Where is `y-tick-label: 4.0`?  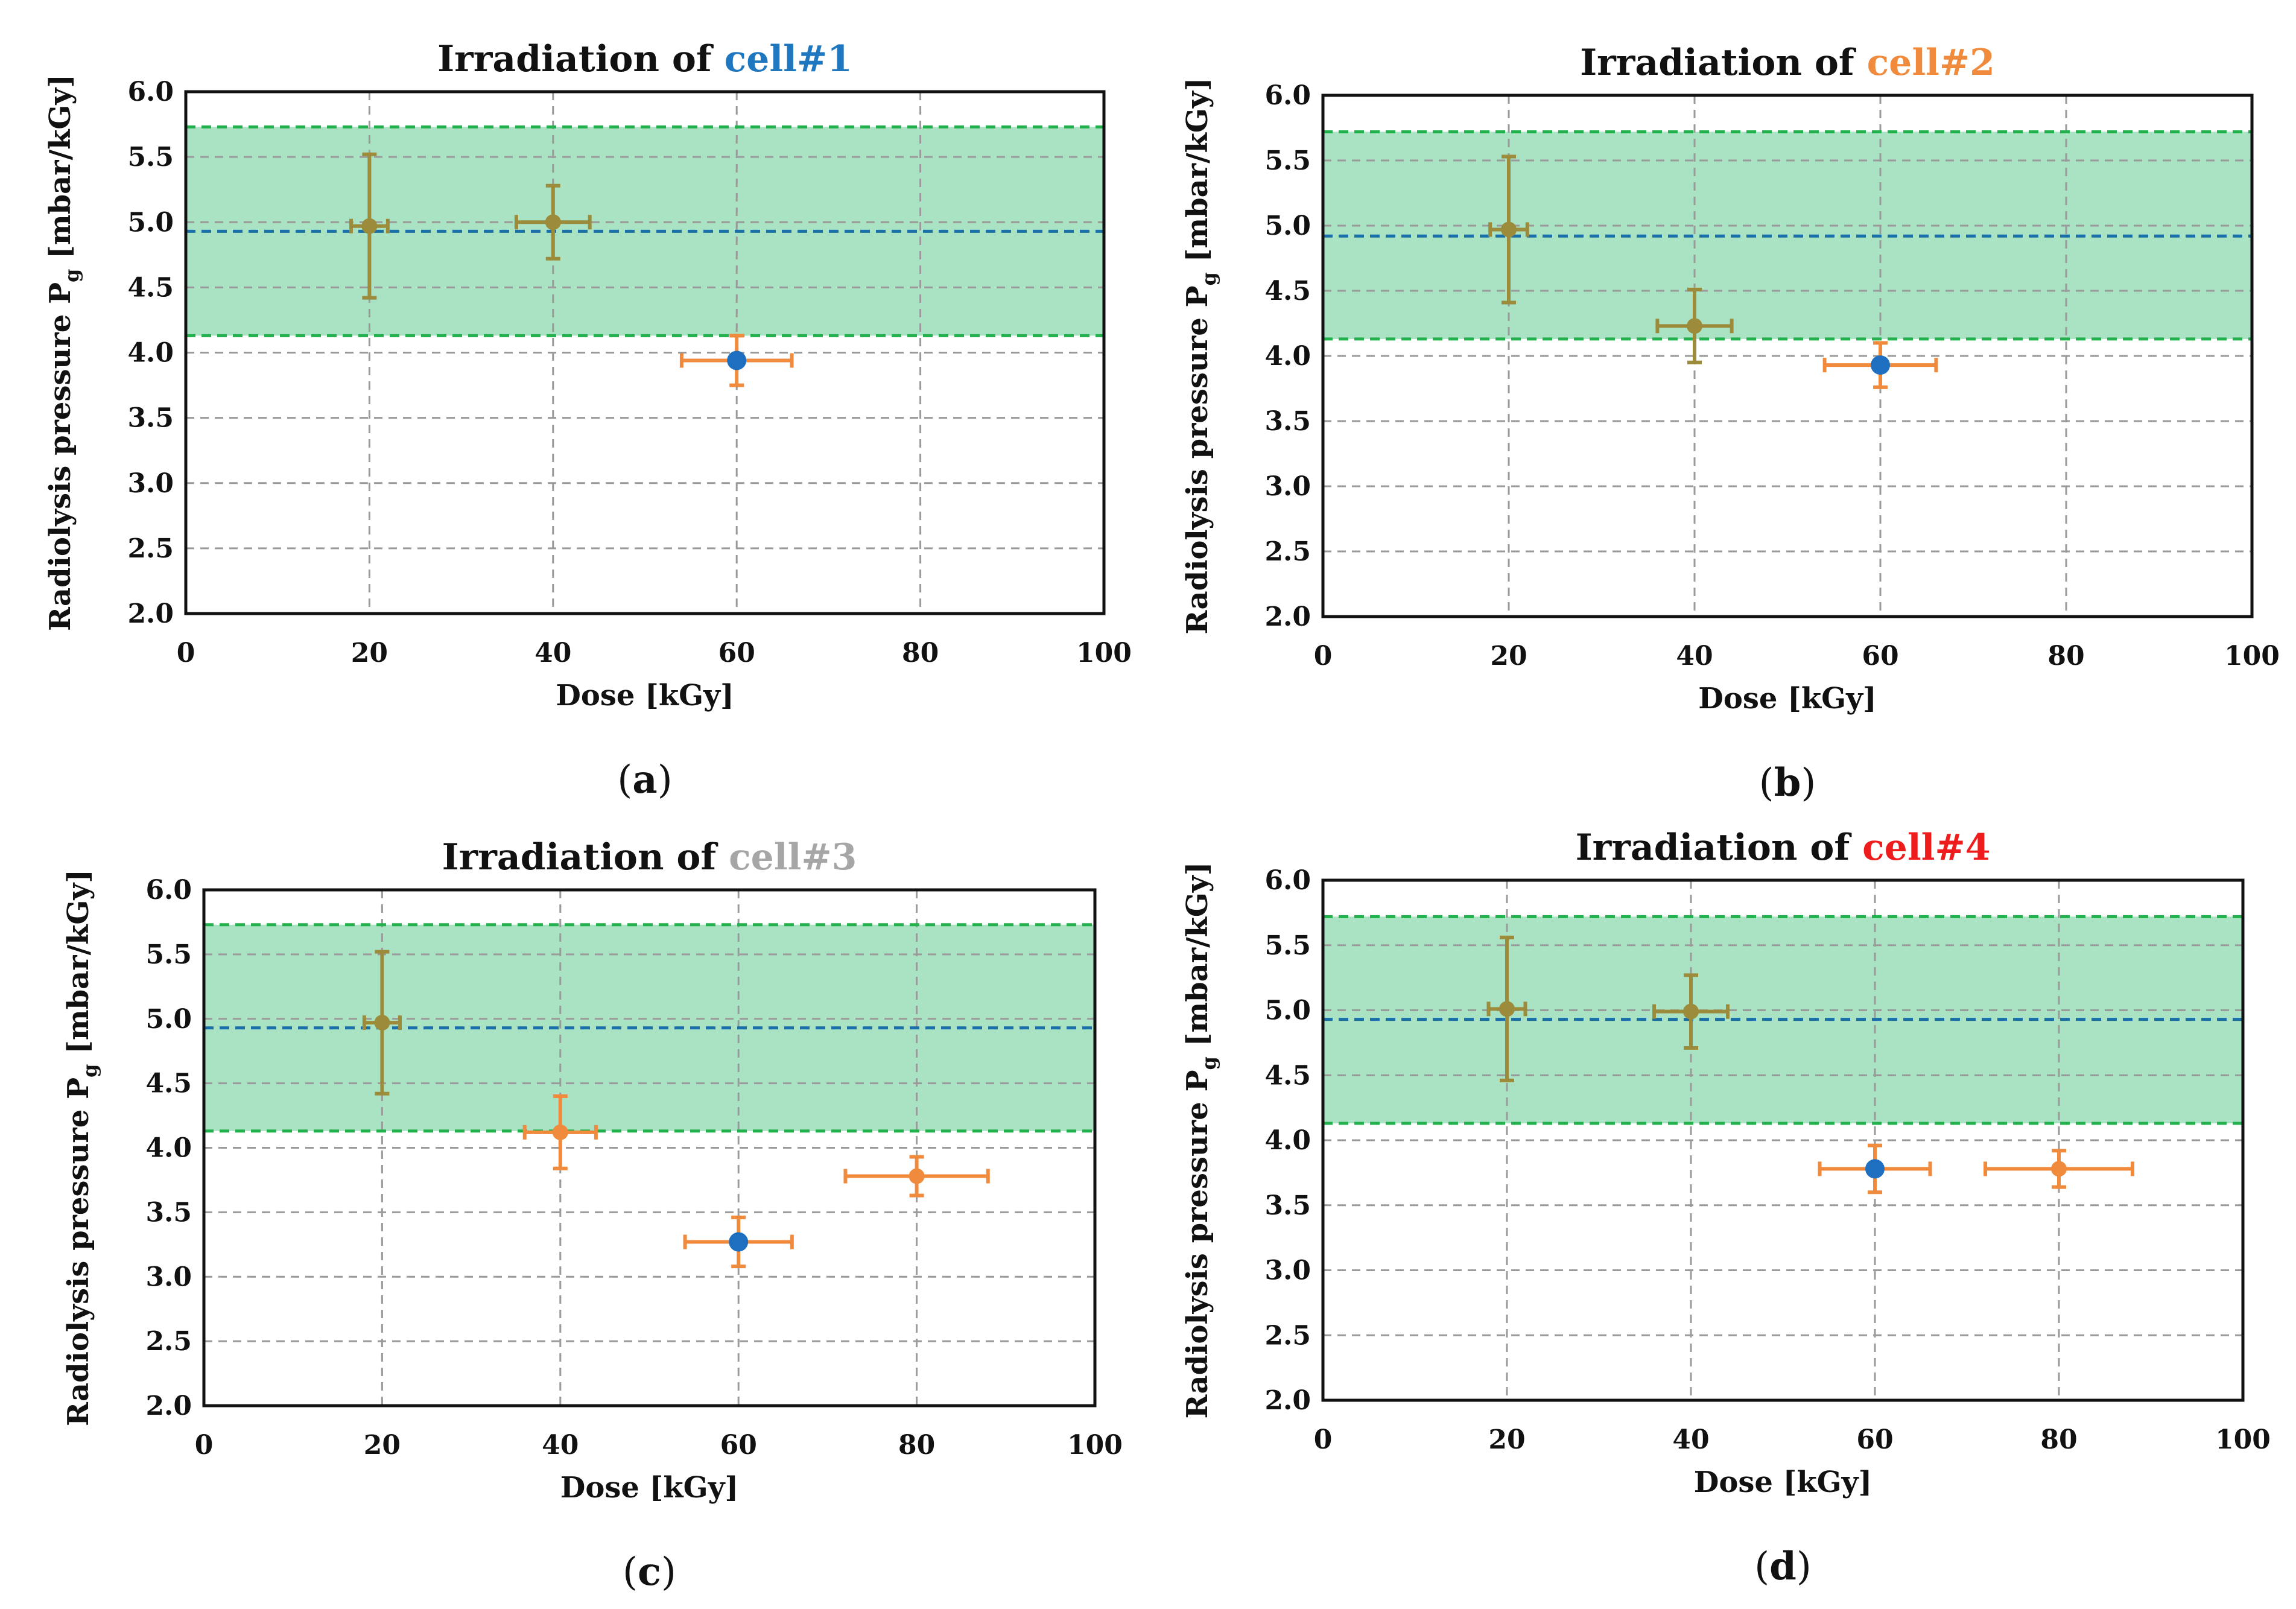
y-tick-label: 4.0 is located at coordinates (168, 1149).